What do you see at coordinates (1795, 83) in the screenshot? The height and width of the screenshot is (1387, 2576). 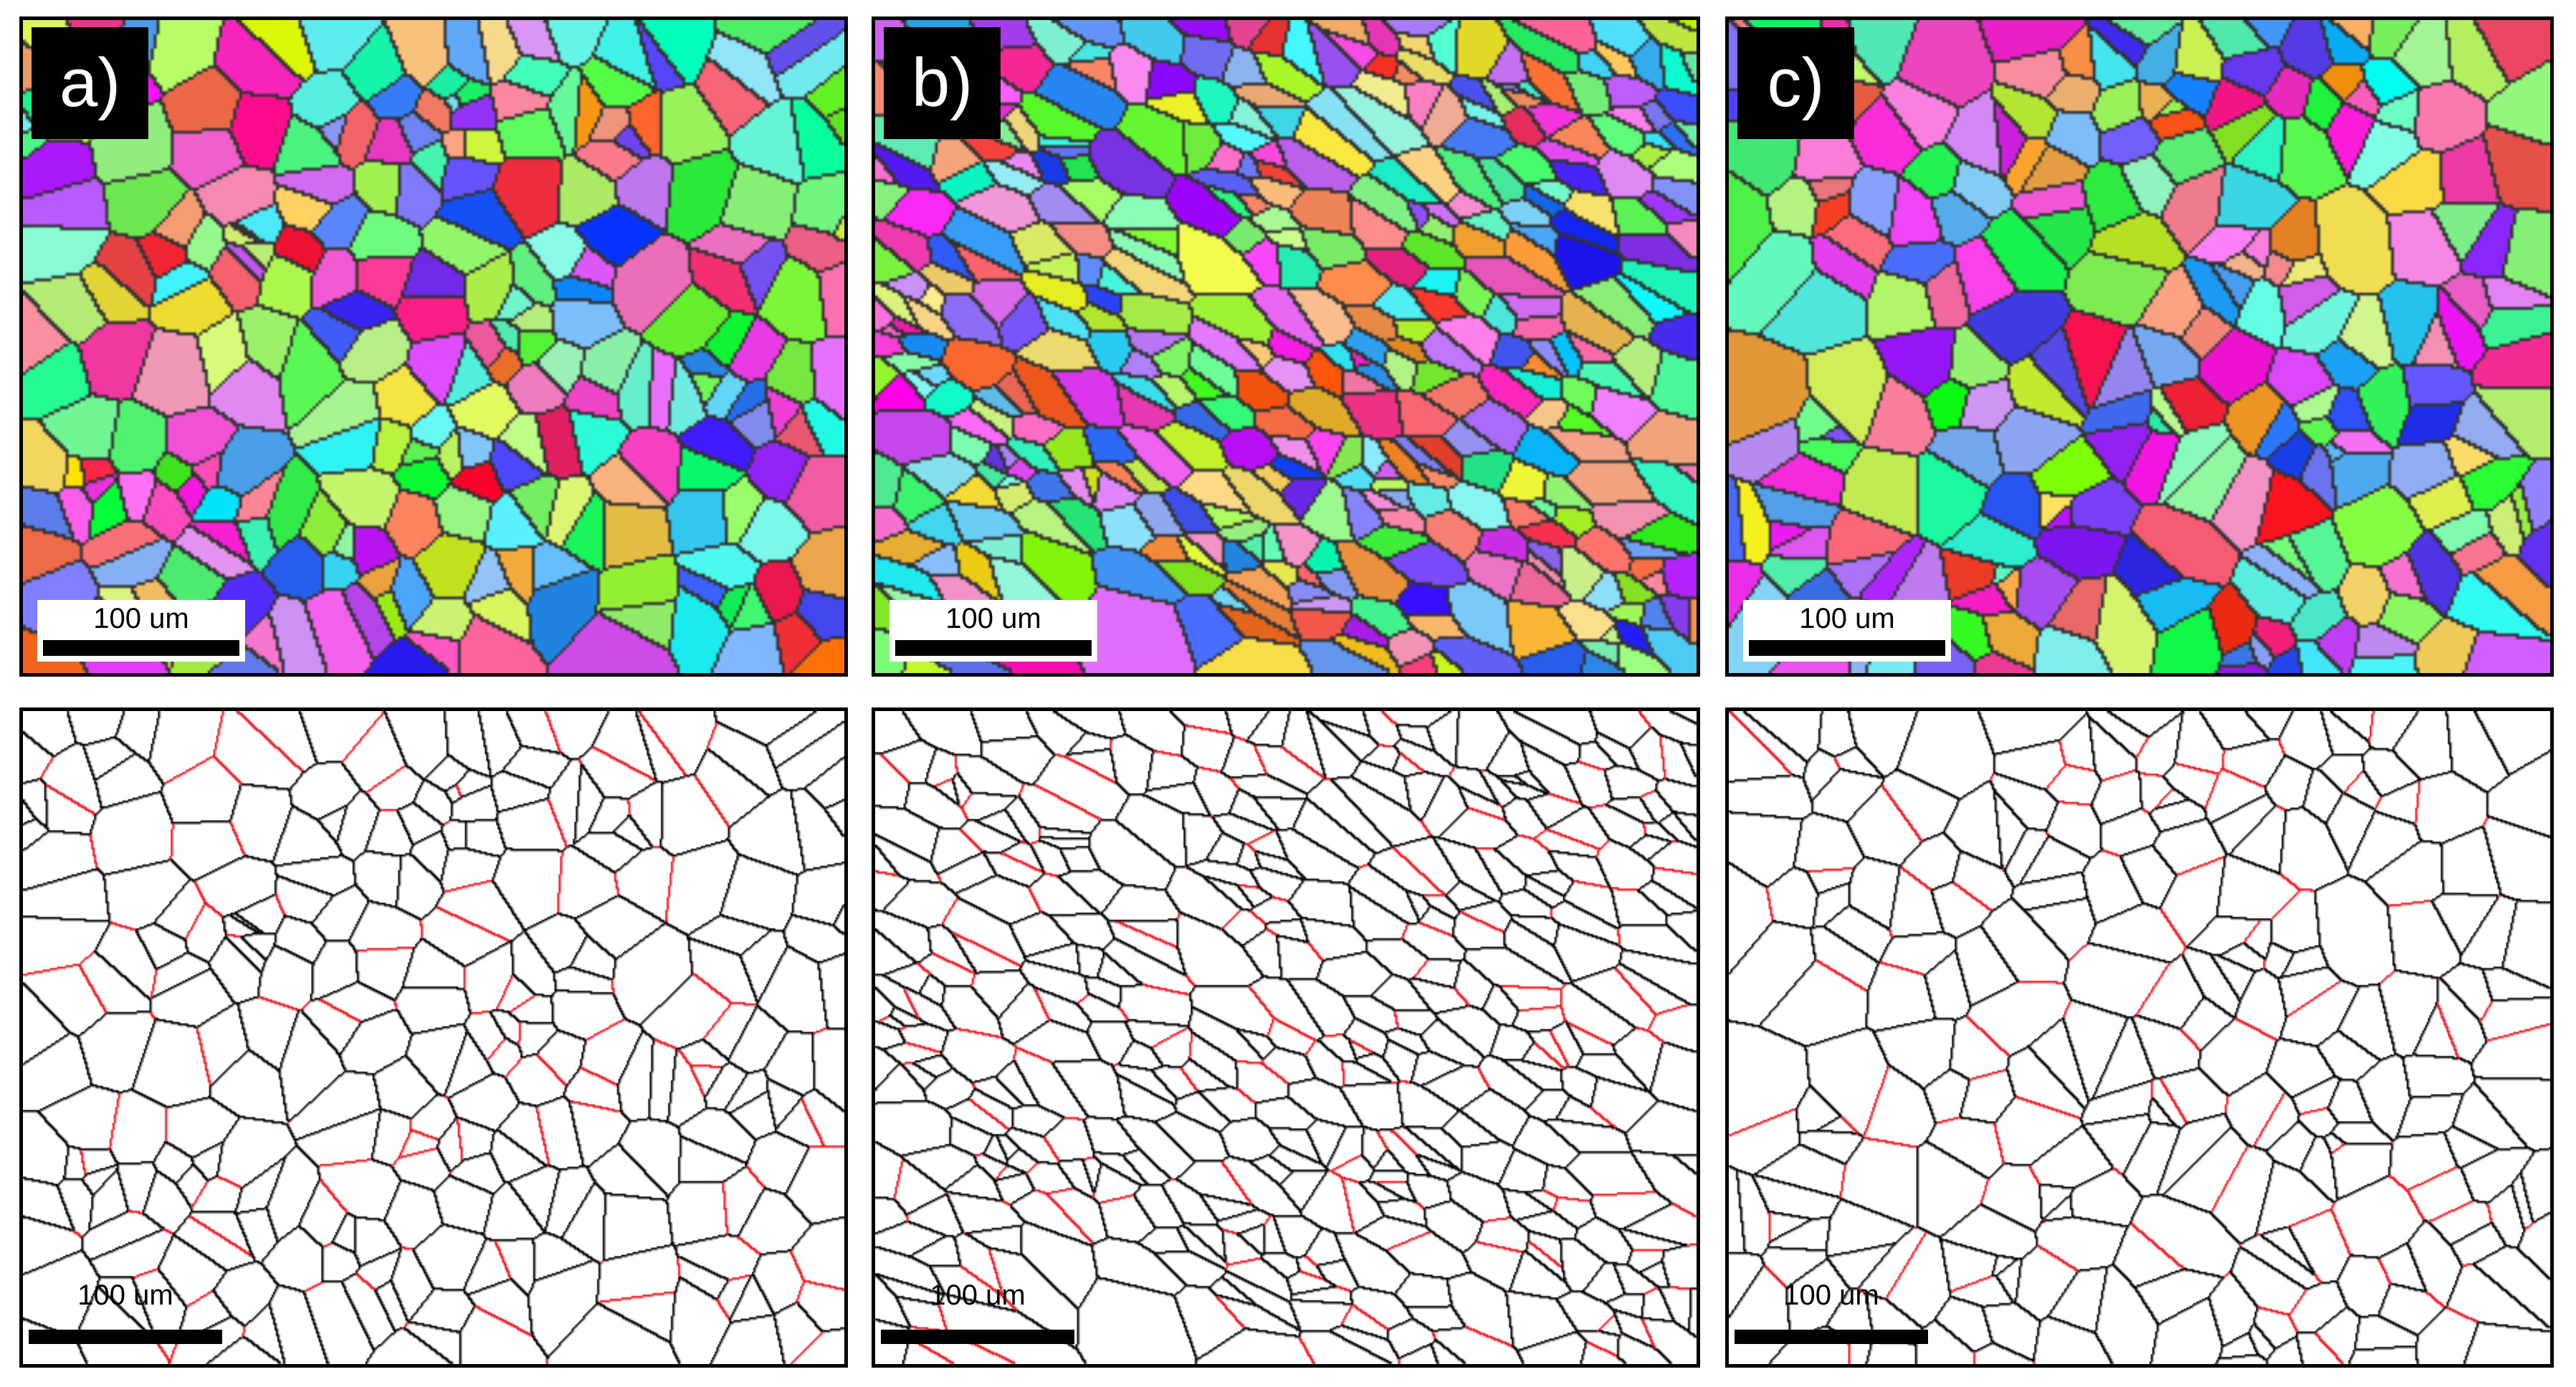 I see `panel-label-c: c)` at bounding box center [1795, 83].